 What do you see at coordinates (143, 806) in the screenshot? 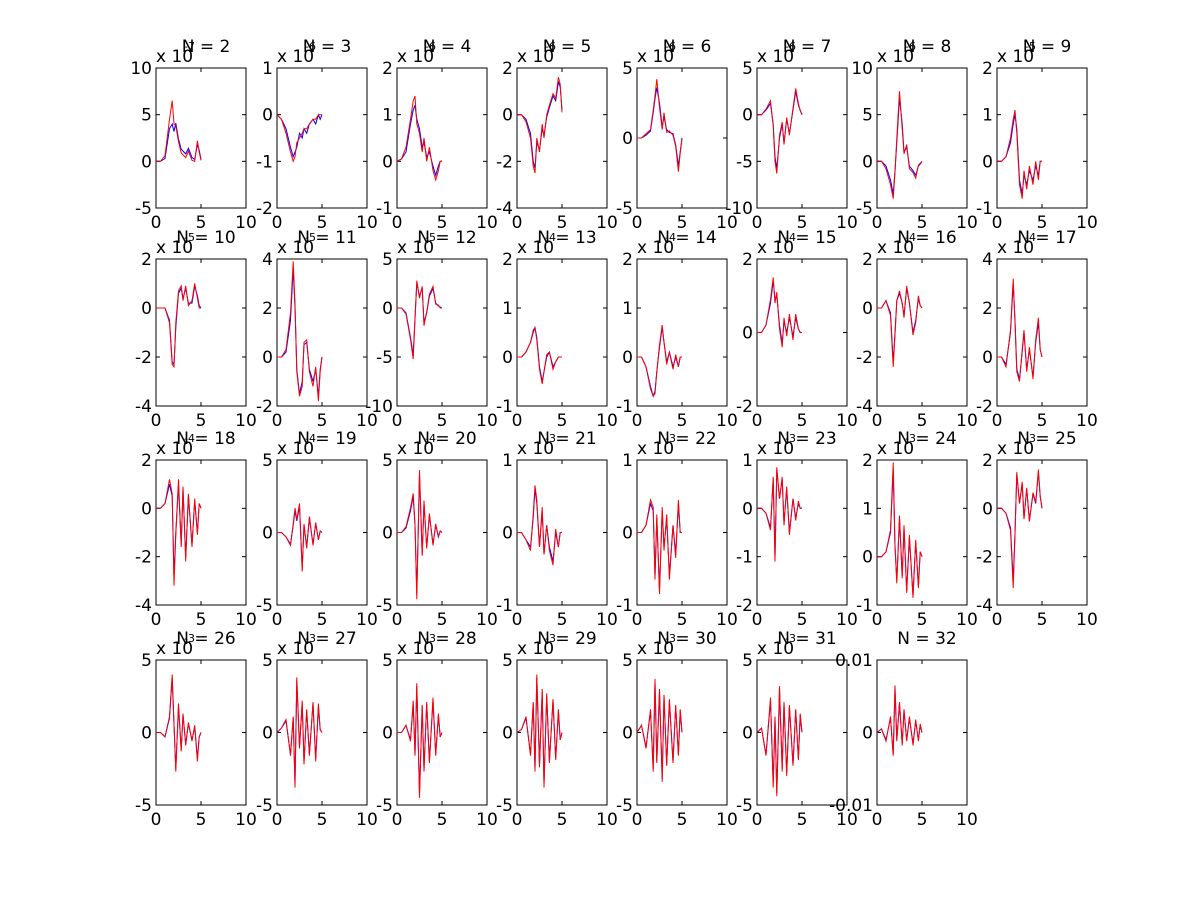
I see `y-tick-label-26-0: -5` at bounding box center [143, 806].